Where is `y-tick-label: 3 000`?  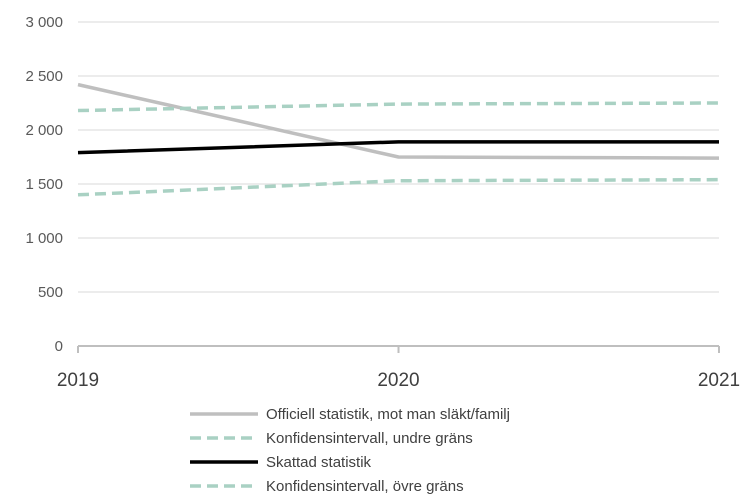 y-tick-label: 3 000 is located at coordinates (44, 22).